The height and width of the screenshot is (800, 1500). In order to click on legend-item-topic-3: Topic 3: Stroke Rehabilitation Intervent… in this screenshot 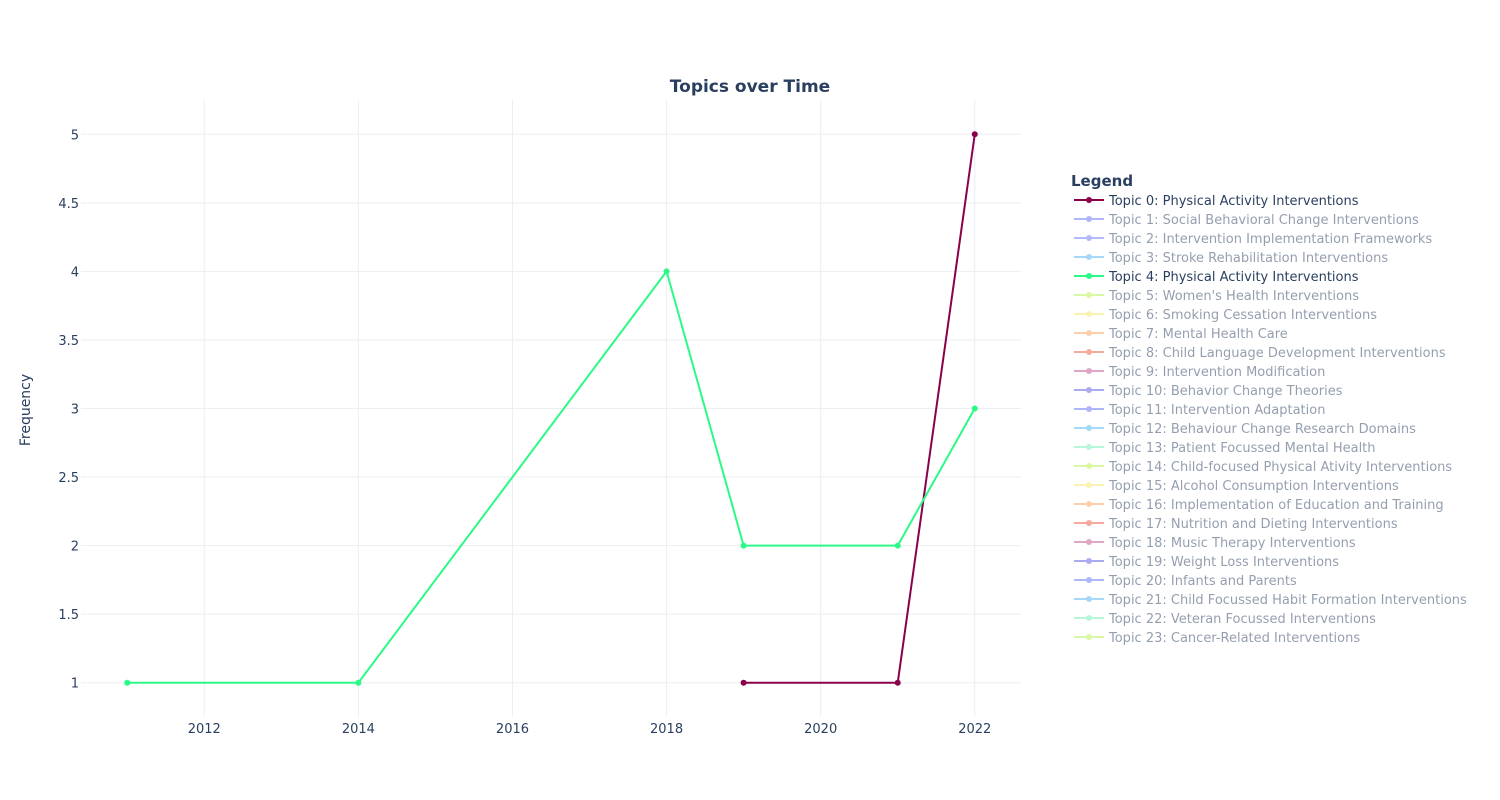, I will do `click(1231, 258)`.